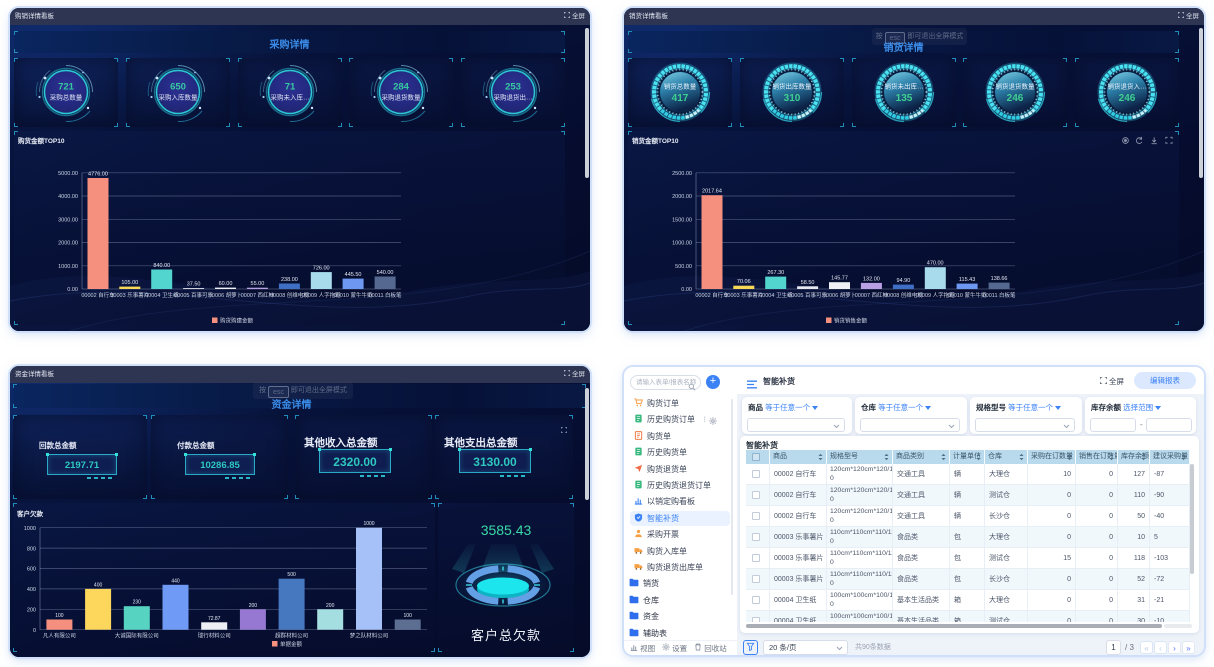 The image size is (1214, 667). I want to click on svg-text: 600, so click(31, 570).